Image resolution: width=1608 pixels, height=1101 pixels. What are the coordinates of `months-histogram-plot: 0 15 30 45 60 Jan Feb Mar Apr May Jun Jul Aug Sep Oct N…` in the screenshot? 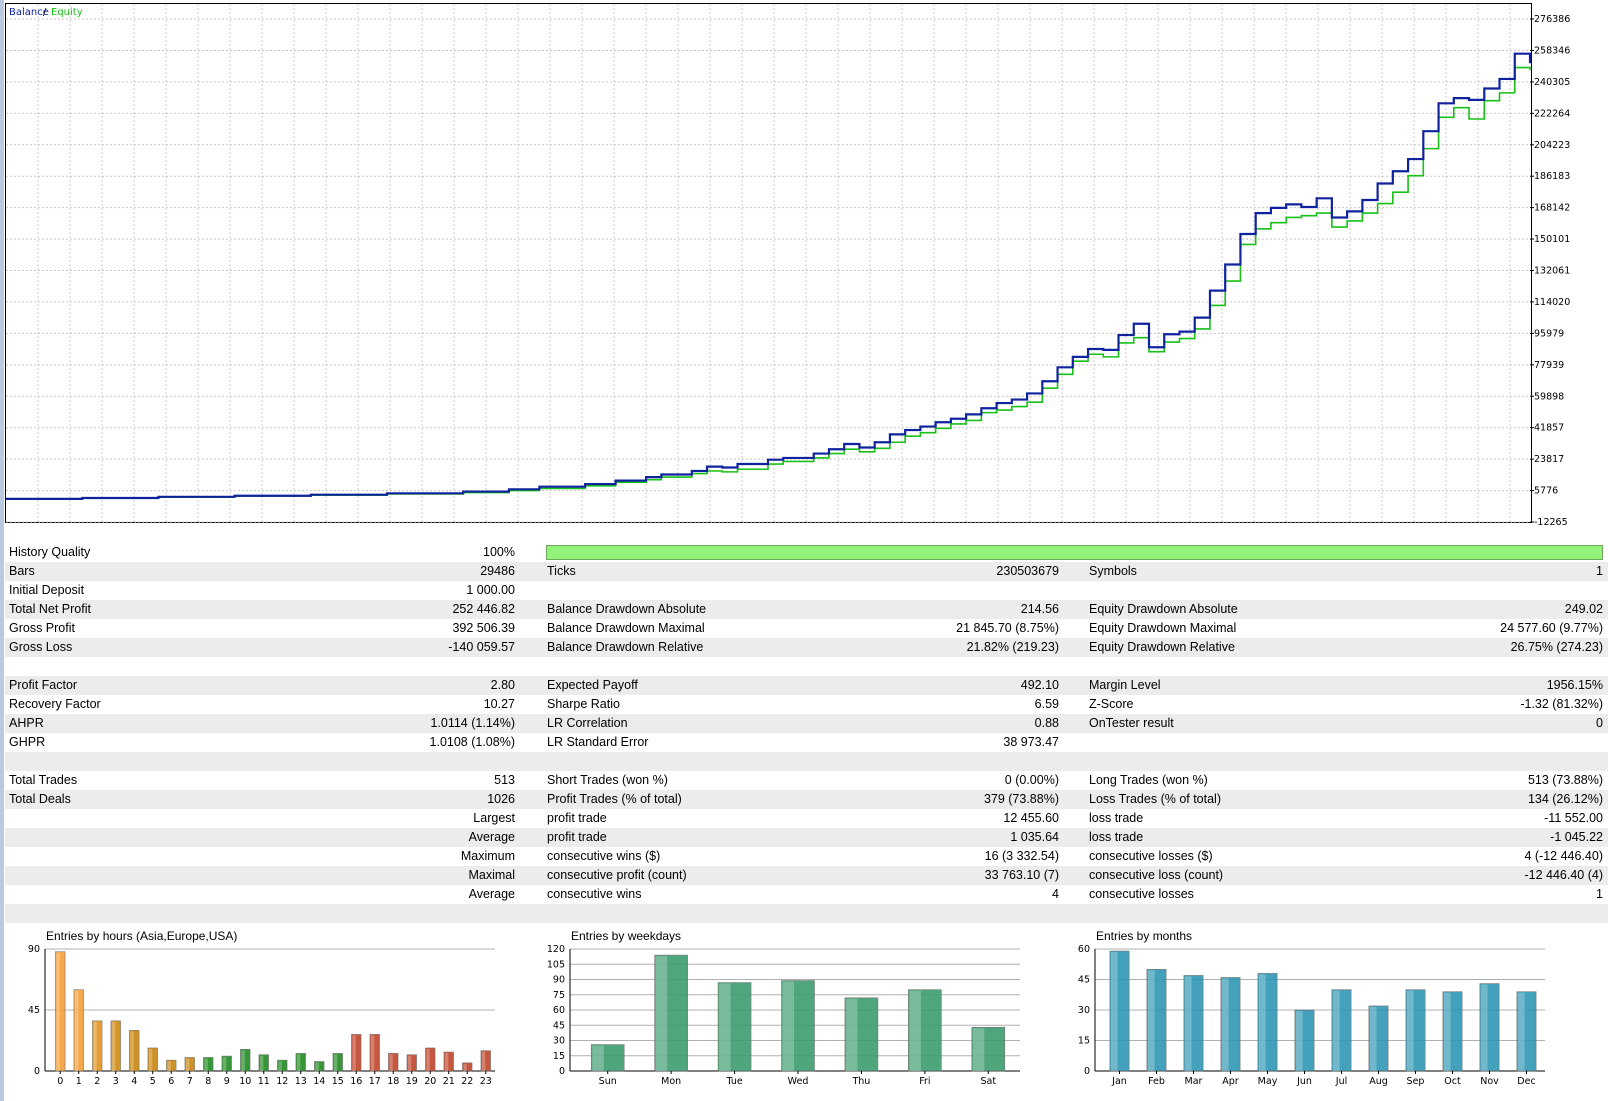 It's located at (1311, 1015).